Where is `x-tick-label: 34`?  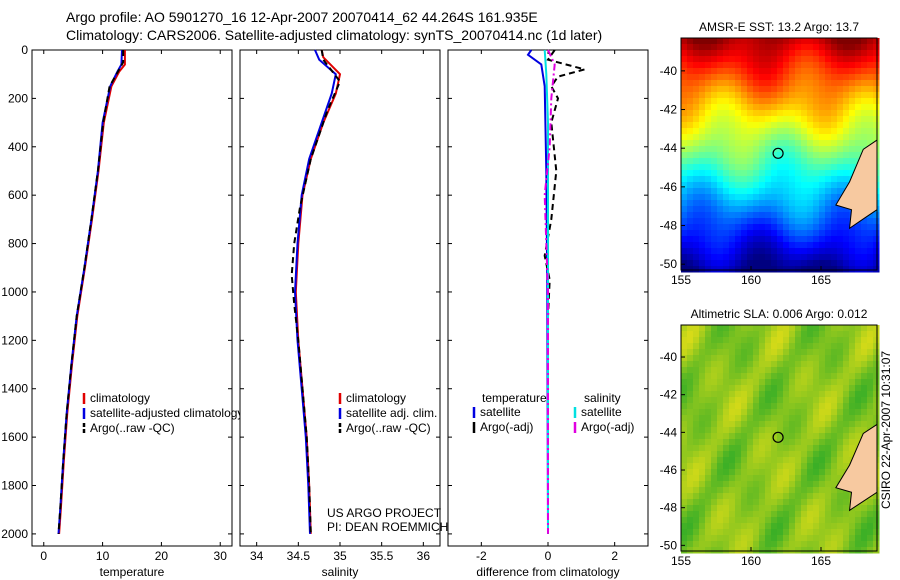
x-tick-label: 34 is located at coordinates (257, 556).